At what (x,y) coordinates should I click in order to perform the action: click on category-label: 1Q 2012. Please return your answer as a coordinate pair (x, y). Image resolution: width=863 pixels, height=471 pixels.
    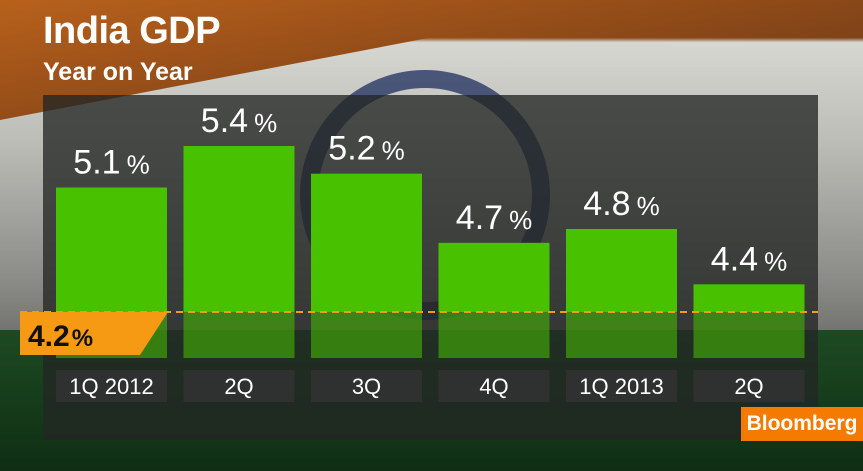
    Looking at the image, I should click on (111, 386).